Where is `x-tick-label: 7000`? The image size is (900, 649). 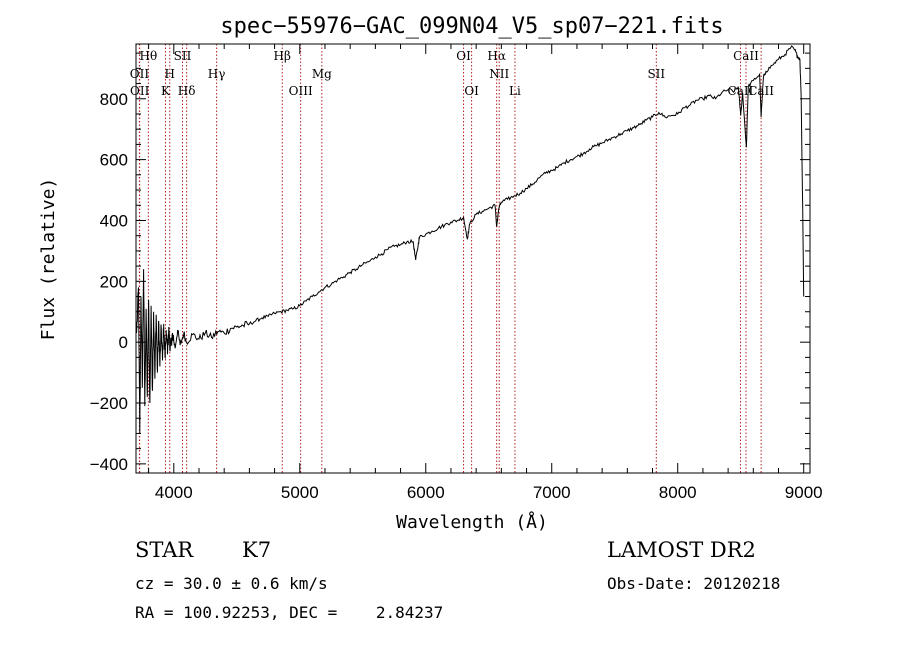 x-tick-label: 7000 is located at coordinates (552, 492).